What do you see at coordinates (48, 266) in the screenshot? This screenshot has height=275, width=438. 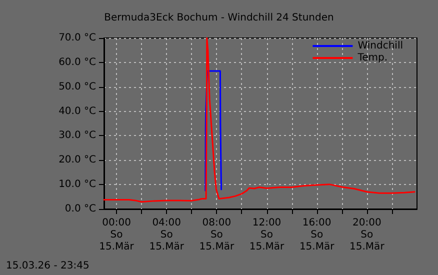 I see `text: 15.03.26 - 23:45` at bounding box center [48, 266].